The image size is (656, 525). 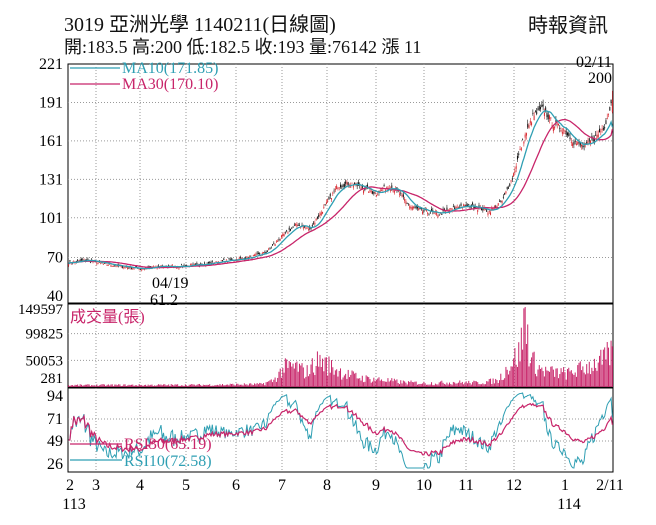 I want to click on x-tick-label: 4, so click(x=140, y=485).